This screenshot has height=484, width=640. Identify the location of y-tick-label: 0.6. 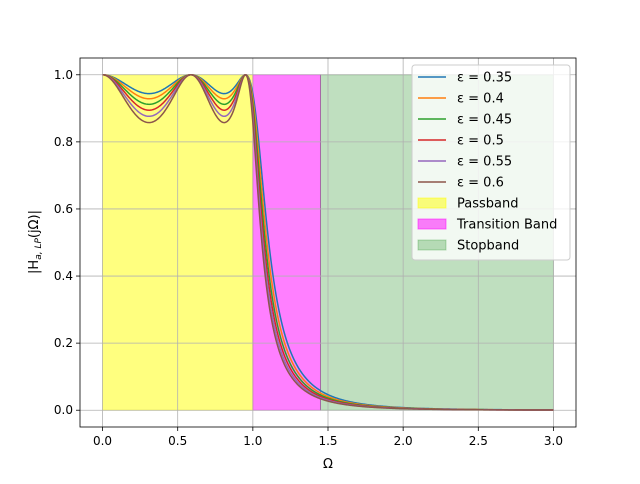
(63, 209).